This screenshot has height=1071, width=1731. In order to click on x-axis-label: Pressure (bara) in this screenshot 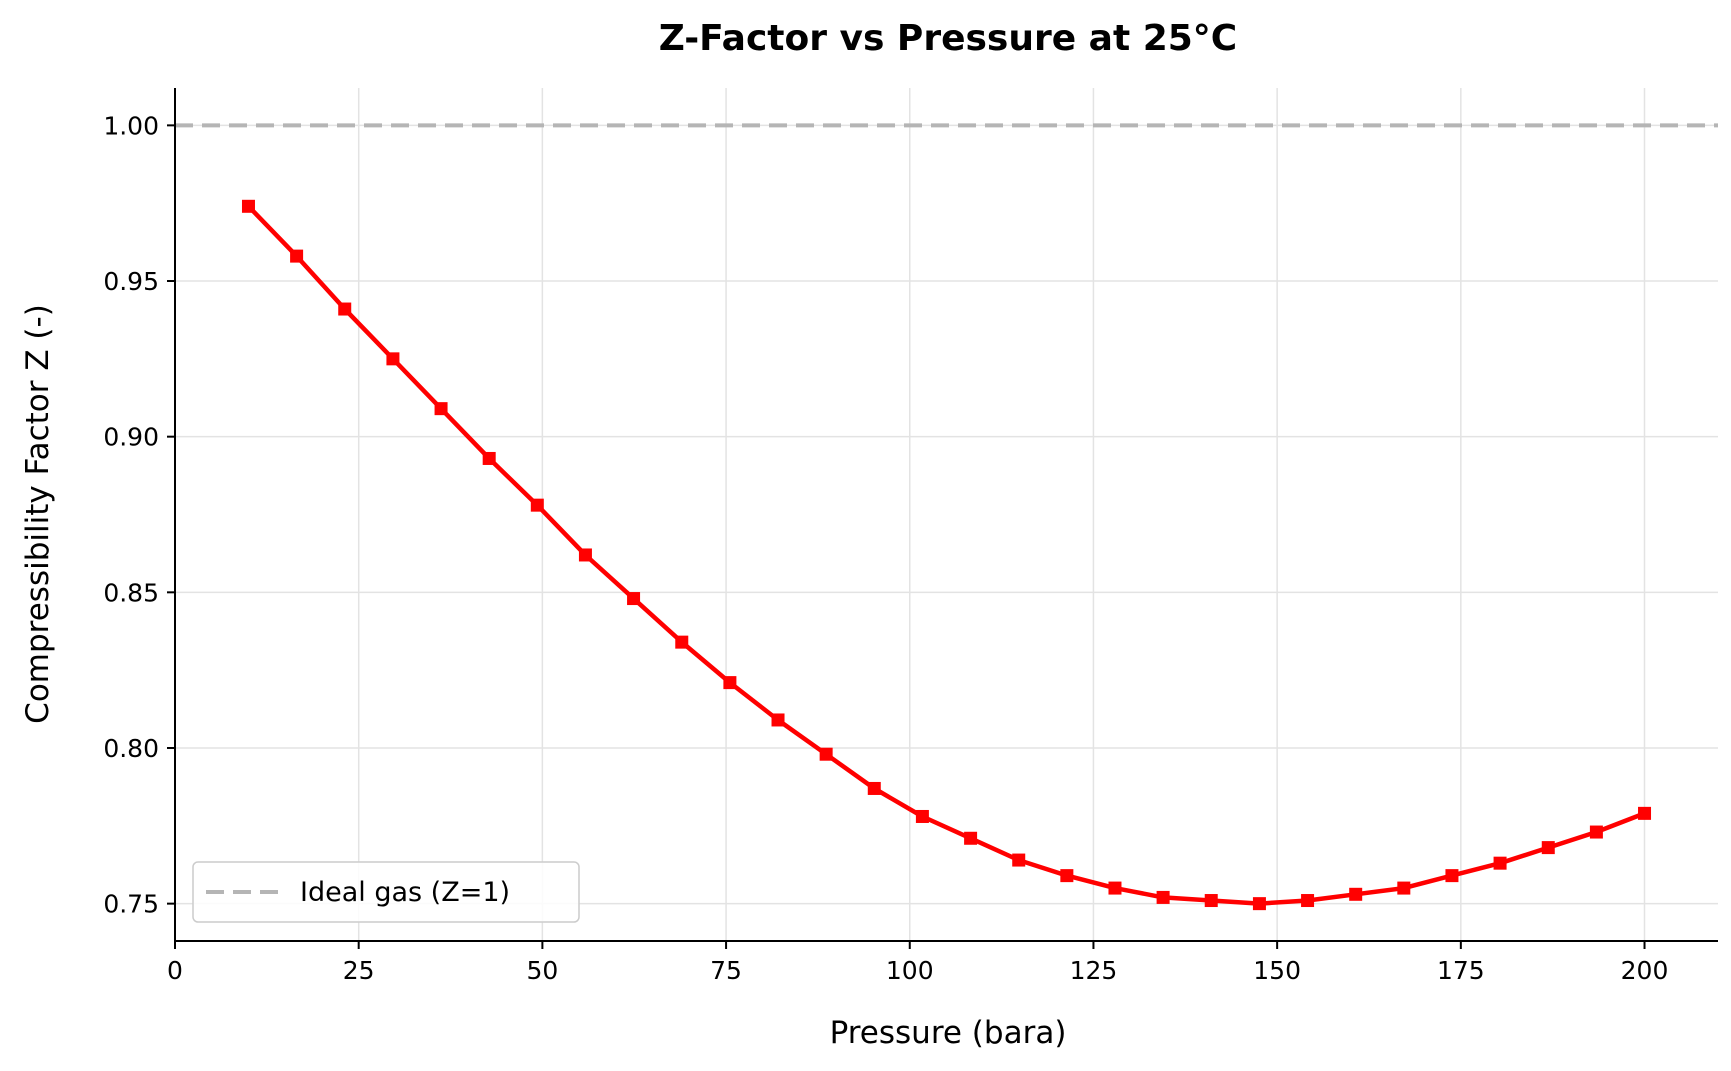, I will do `click(948, 1033)`.